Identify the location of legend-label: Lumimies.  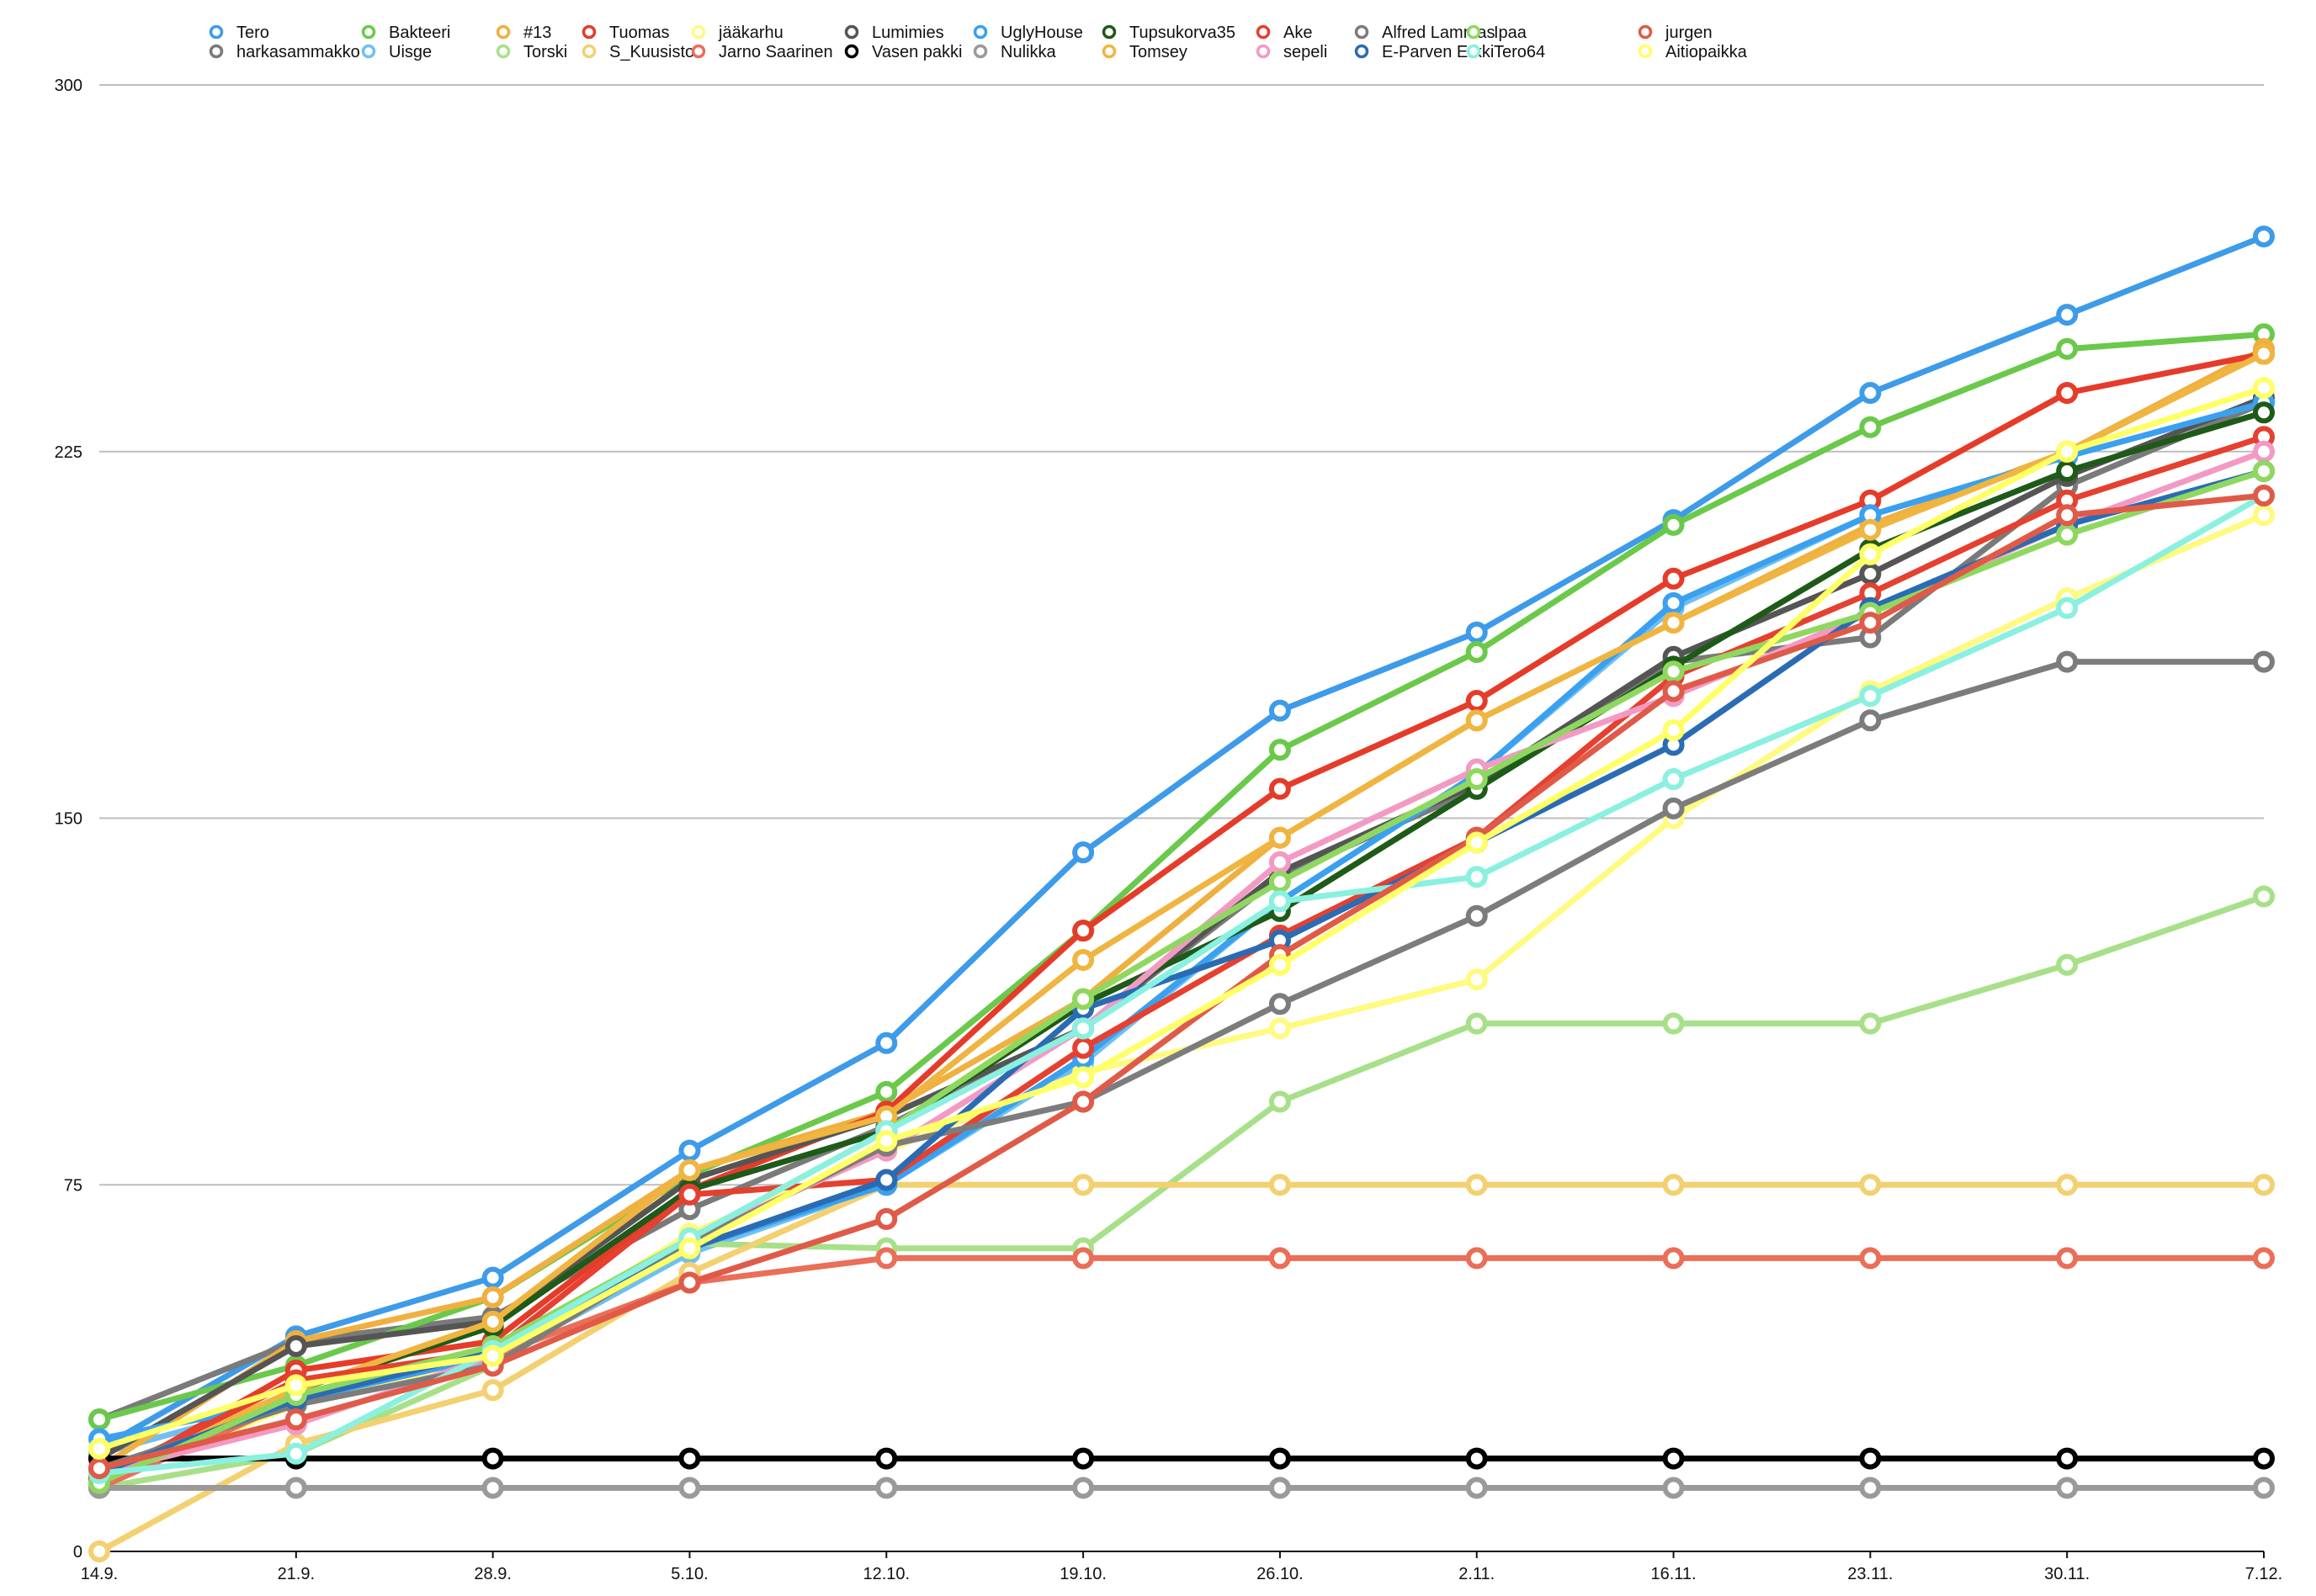
(908, 33).